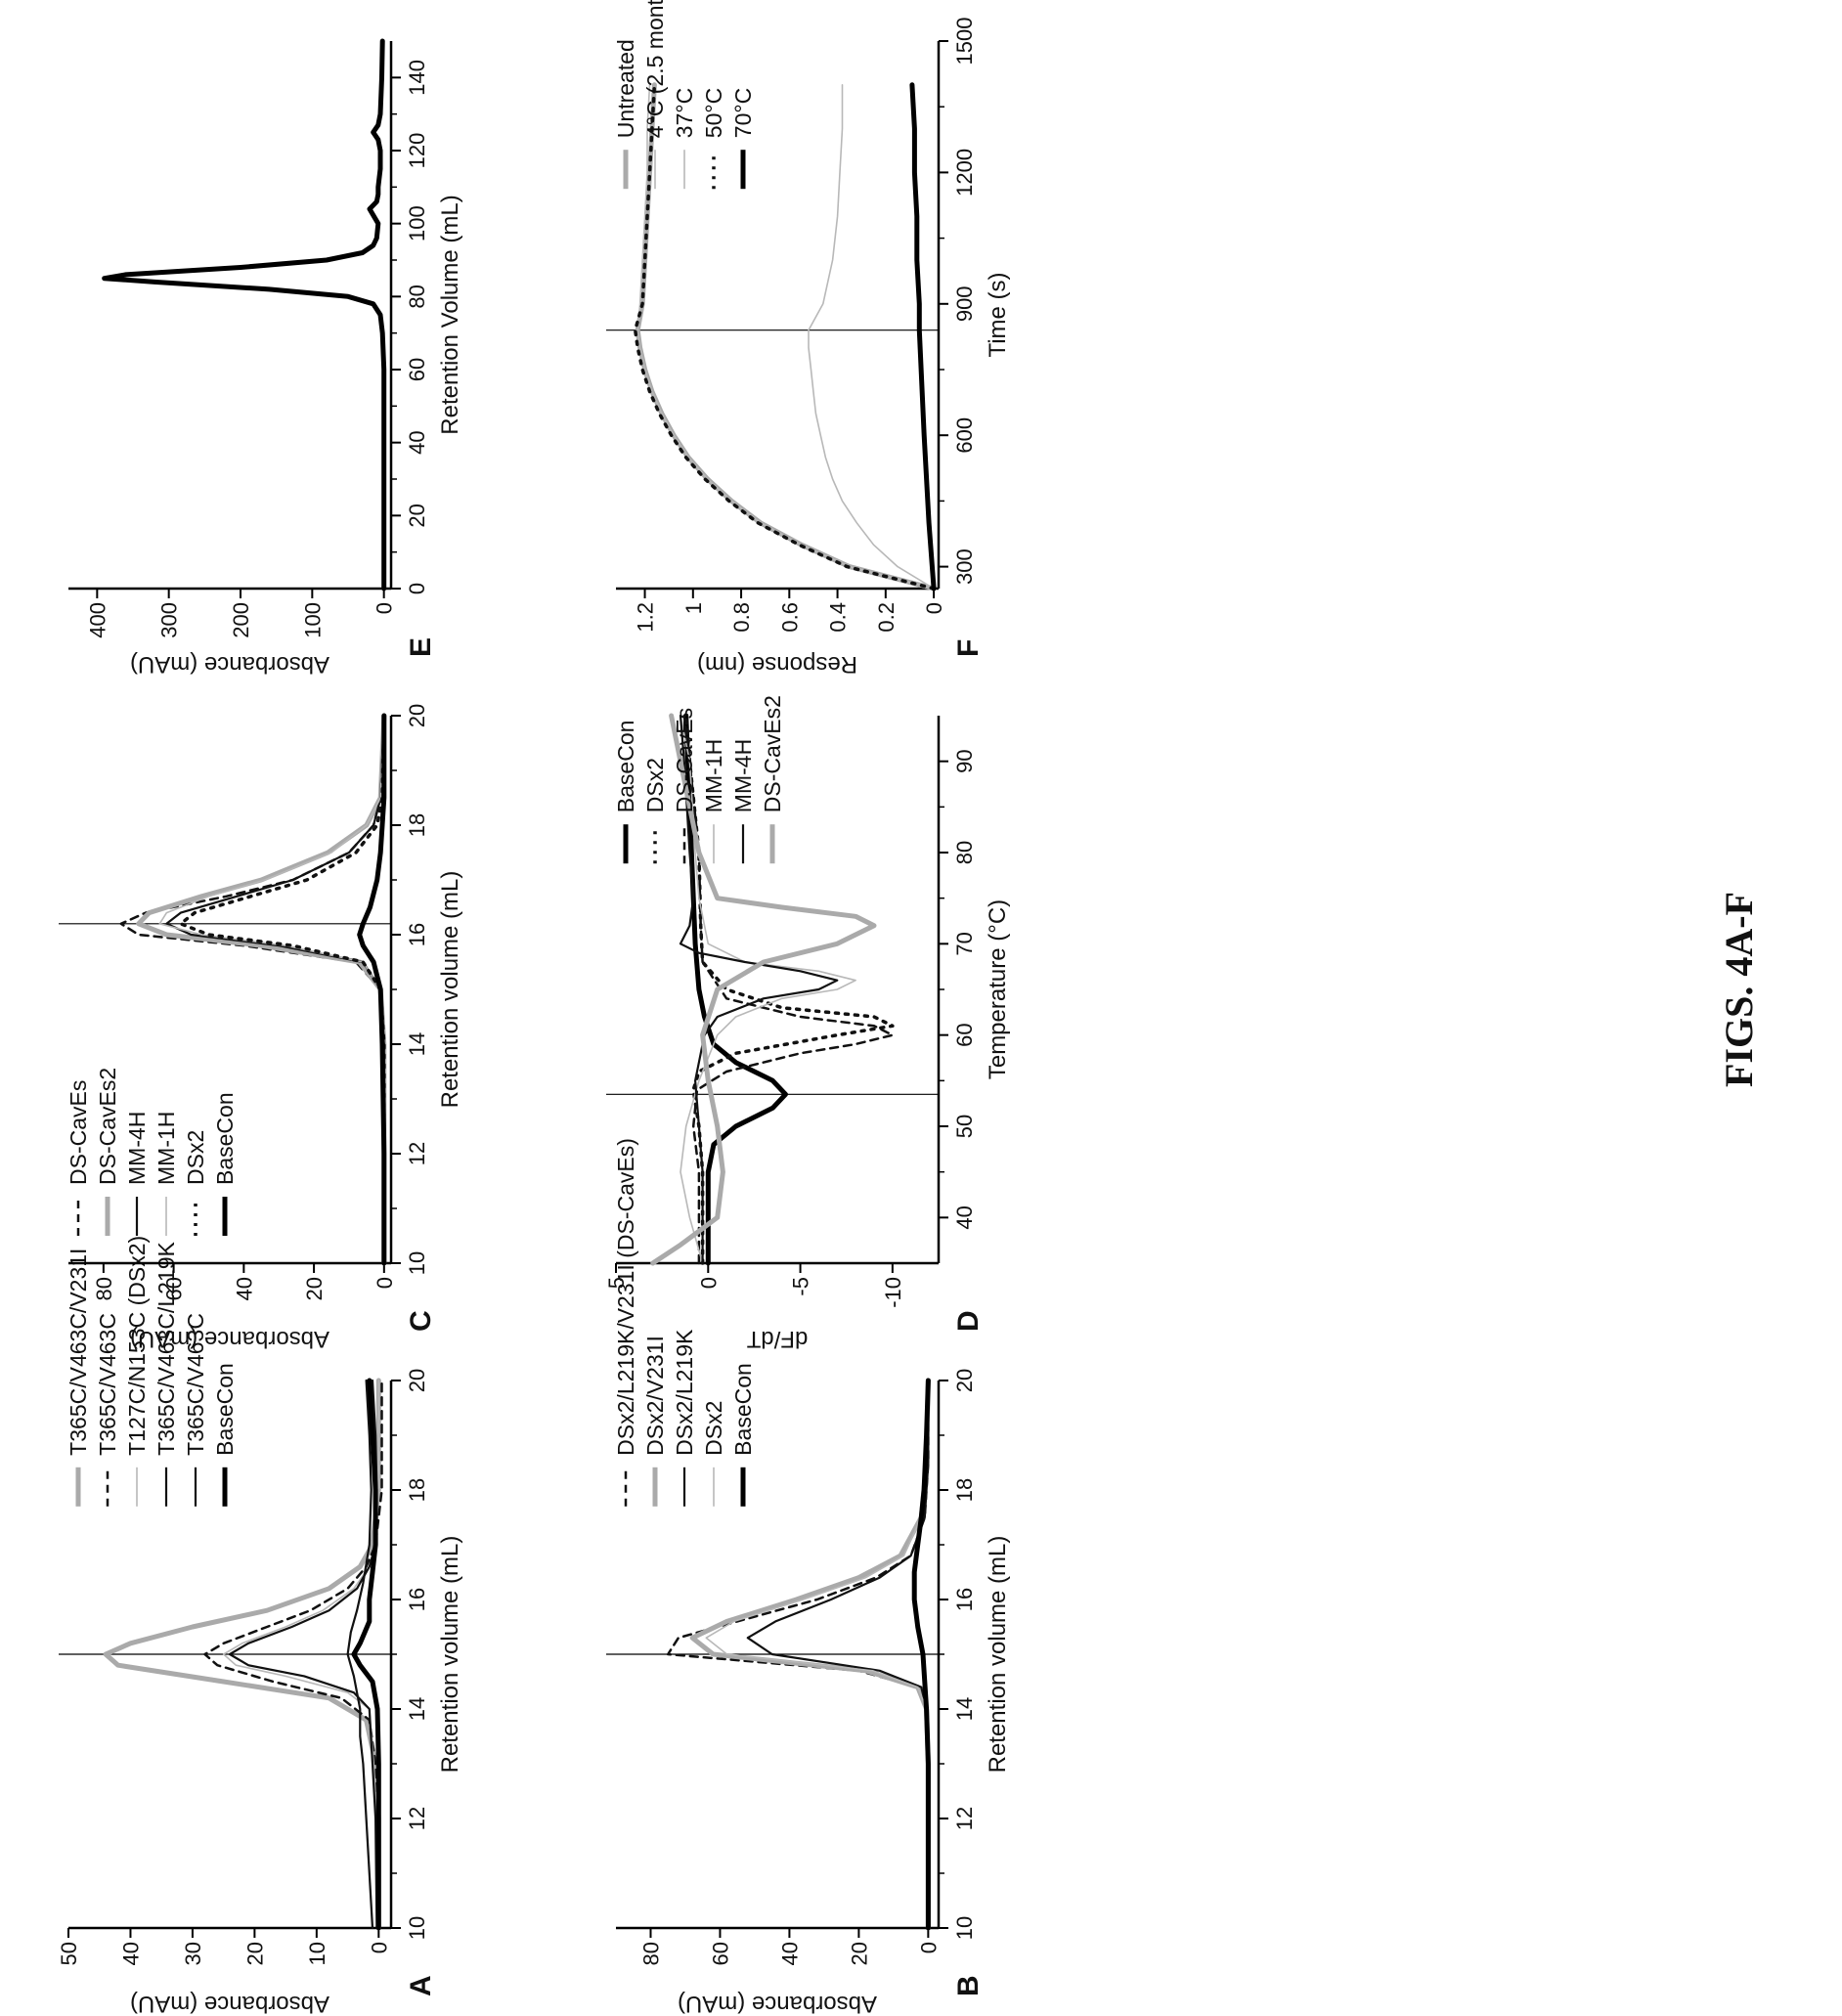 Image resolution: width=1842 pixels, height=2016 pixels. What do you see at coordinates (655, 69) in the screenshot?
I see `legend-label: 4°C (2.5 months)` at bounding box center [655, 69].